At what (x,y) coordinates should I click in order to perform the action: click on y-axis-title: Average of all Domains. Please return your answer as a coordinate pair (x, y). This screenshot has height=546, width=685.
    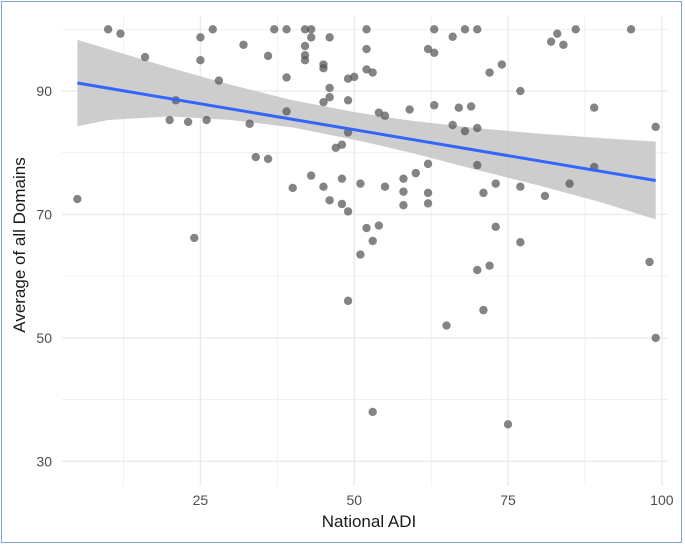
    Looking at the image, I should click on (19, 244).